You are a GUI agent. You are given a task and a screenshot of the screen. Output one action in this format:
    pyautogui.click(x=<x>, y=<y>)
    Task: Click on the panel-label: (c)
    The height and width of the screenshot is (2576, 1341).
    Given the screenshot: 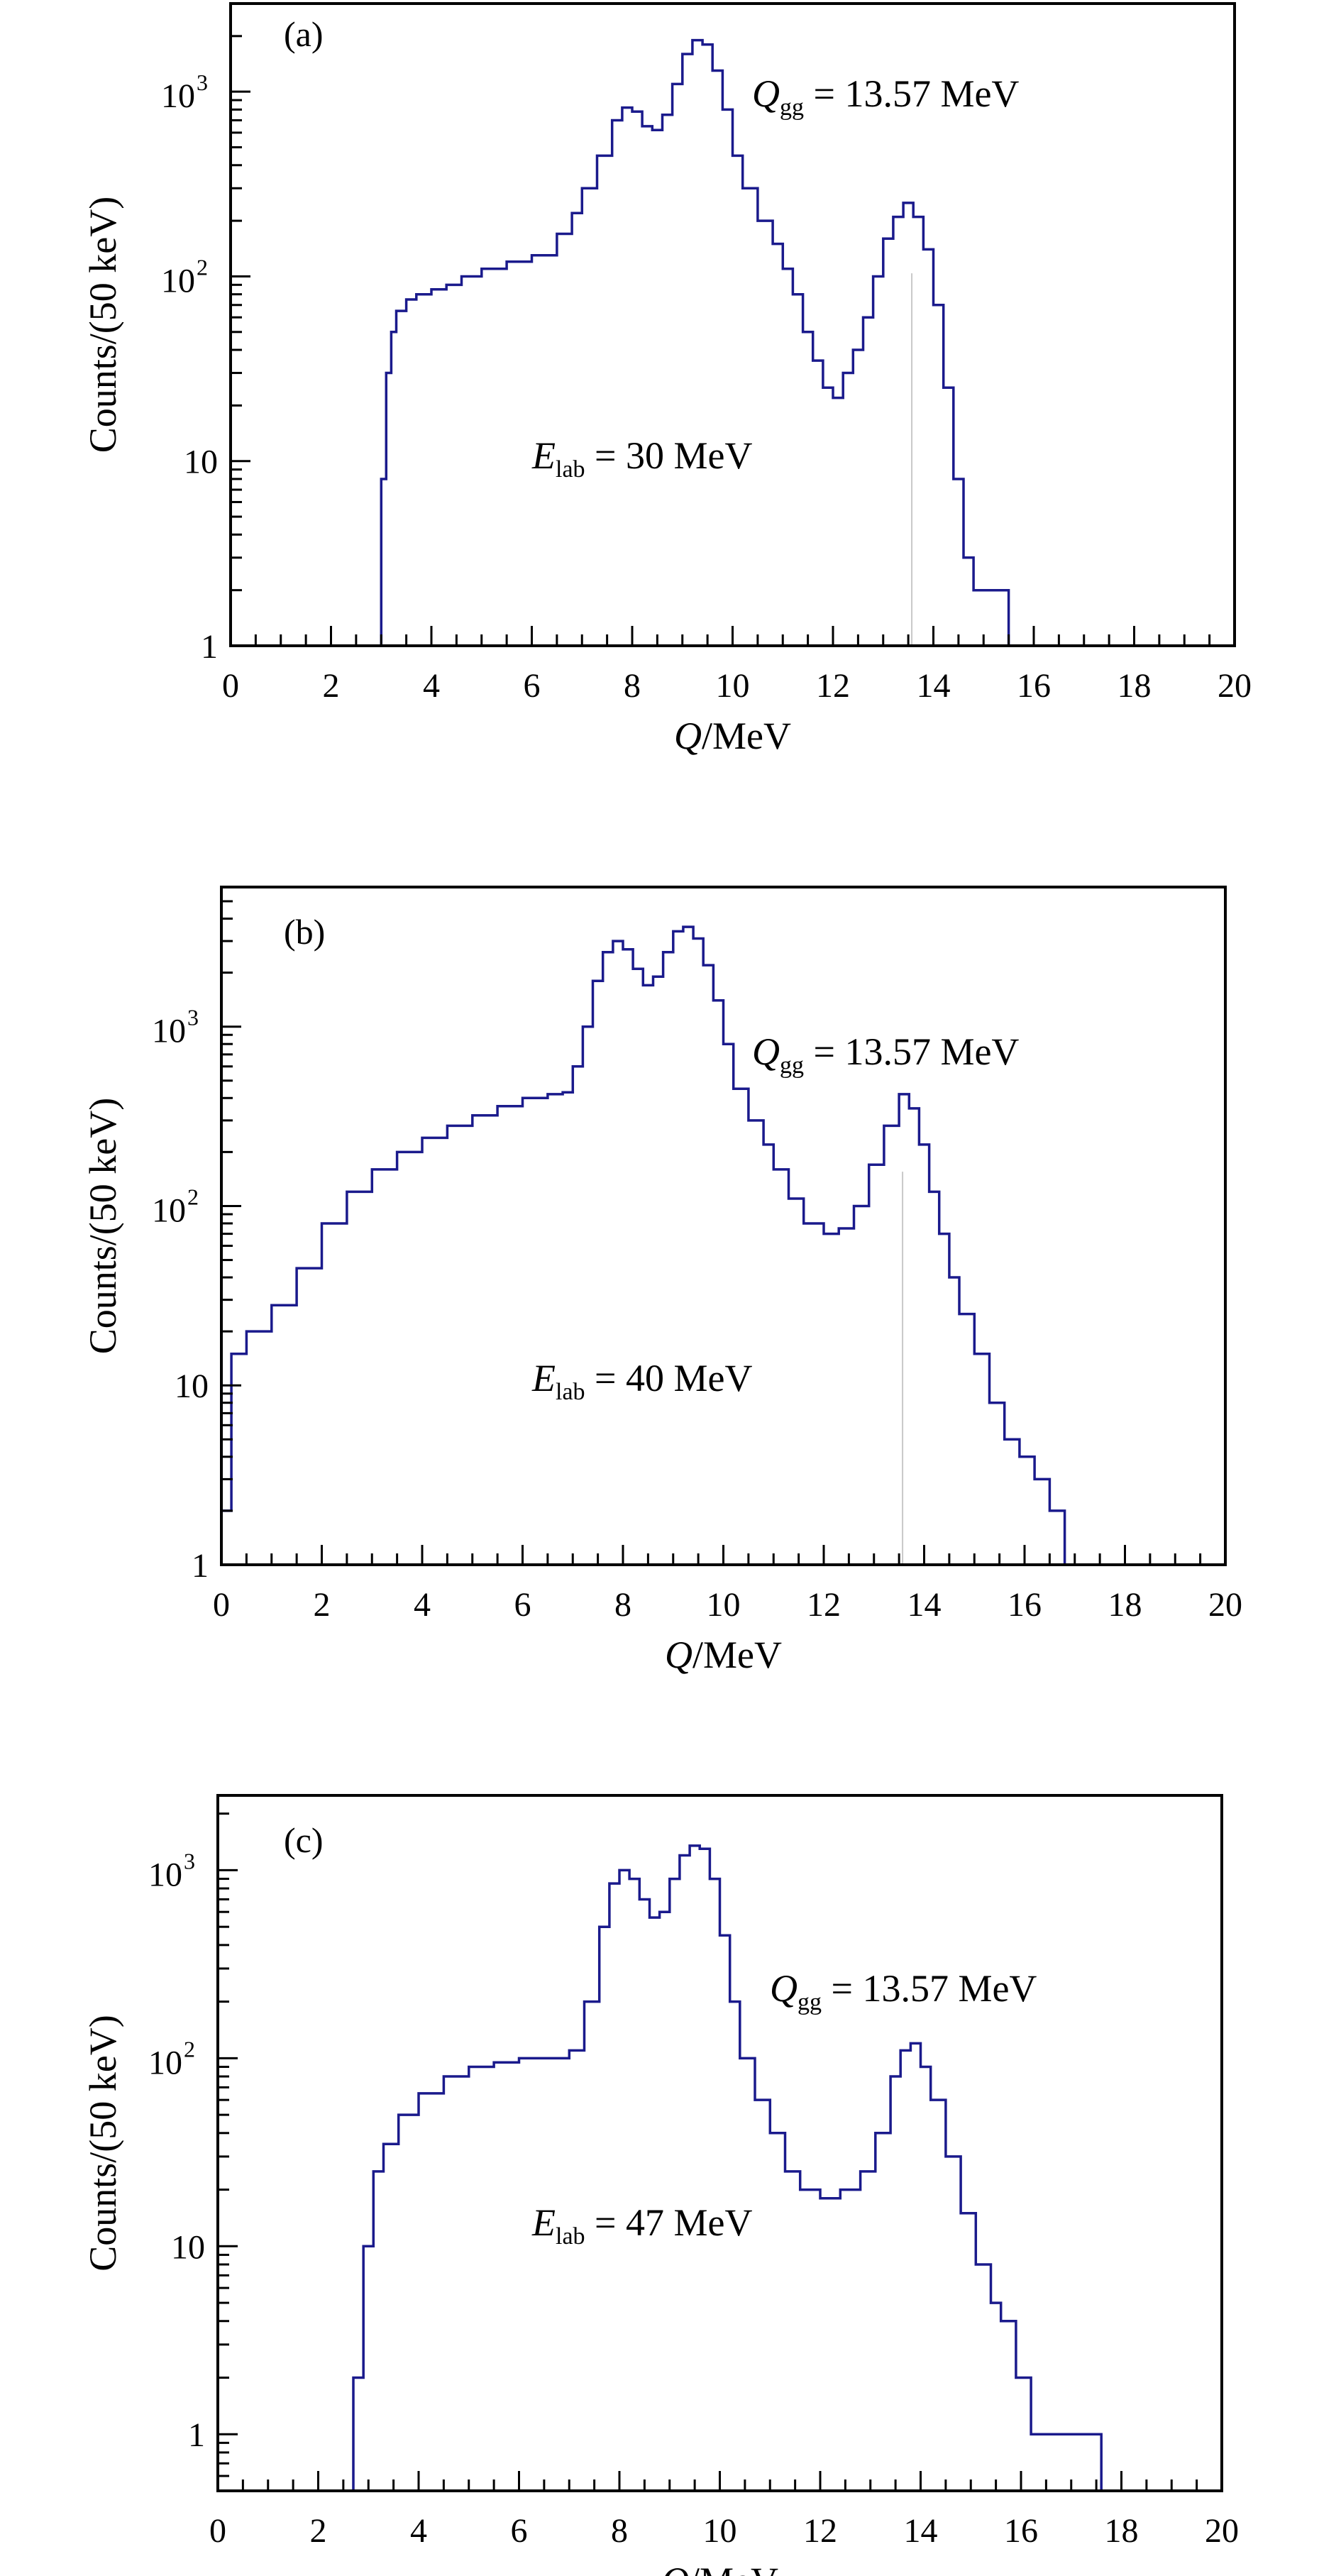 What is the action you would take?
    pyautogui.click(x=304, y=1840)
    